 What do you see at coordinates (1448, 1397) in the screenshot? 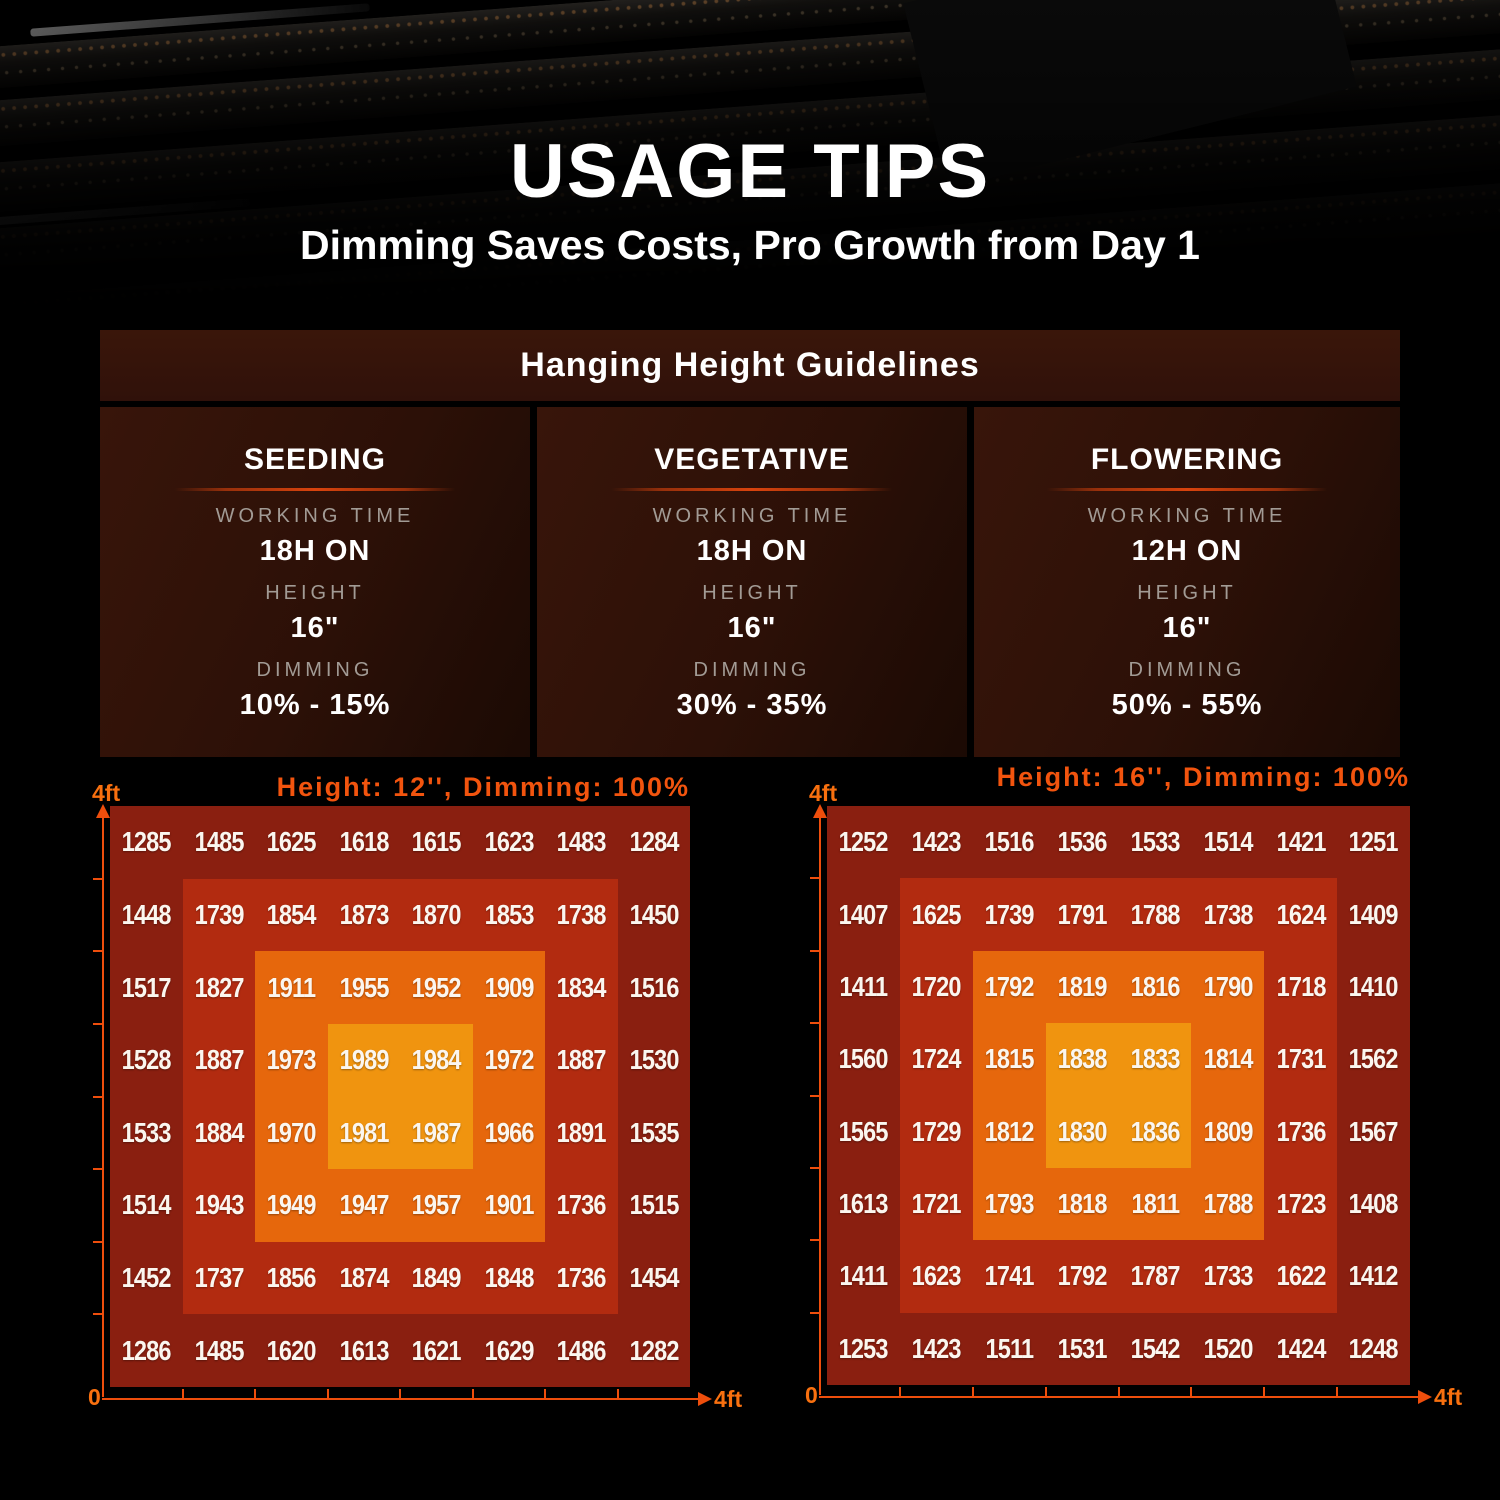
I see `x-axis-max-label: 4ft` at bounding box center [1448, 1397].